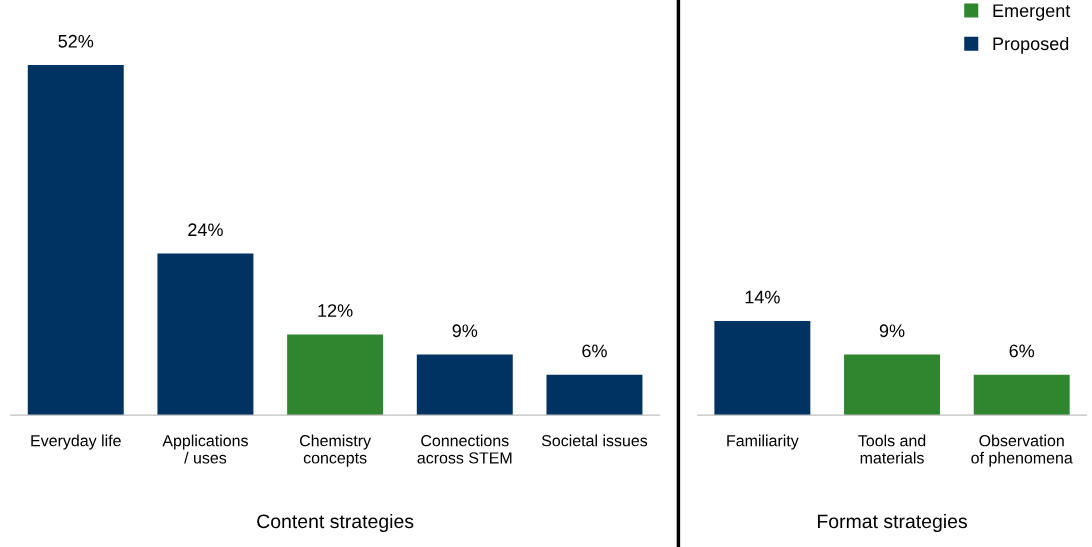  I want to click on x-axis-title: Format strategies, so click(892, 523).